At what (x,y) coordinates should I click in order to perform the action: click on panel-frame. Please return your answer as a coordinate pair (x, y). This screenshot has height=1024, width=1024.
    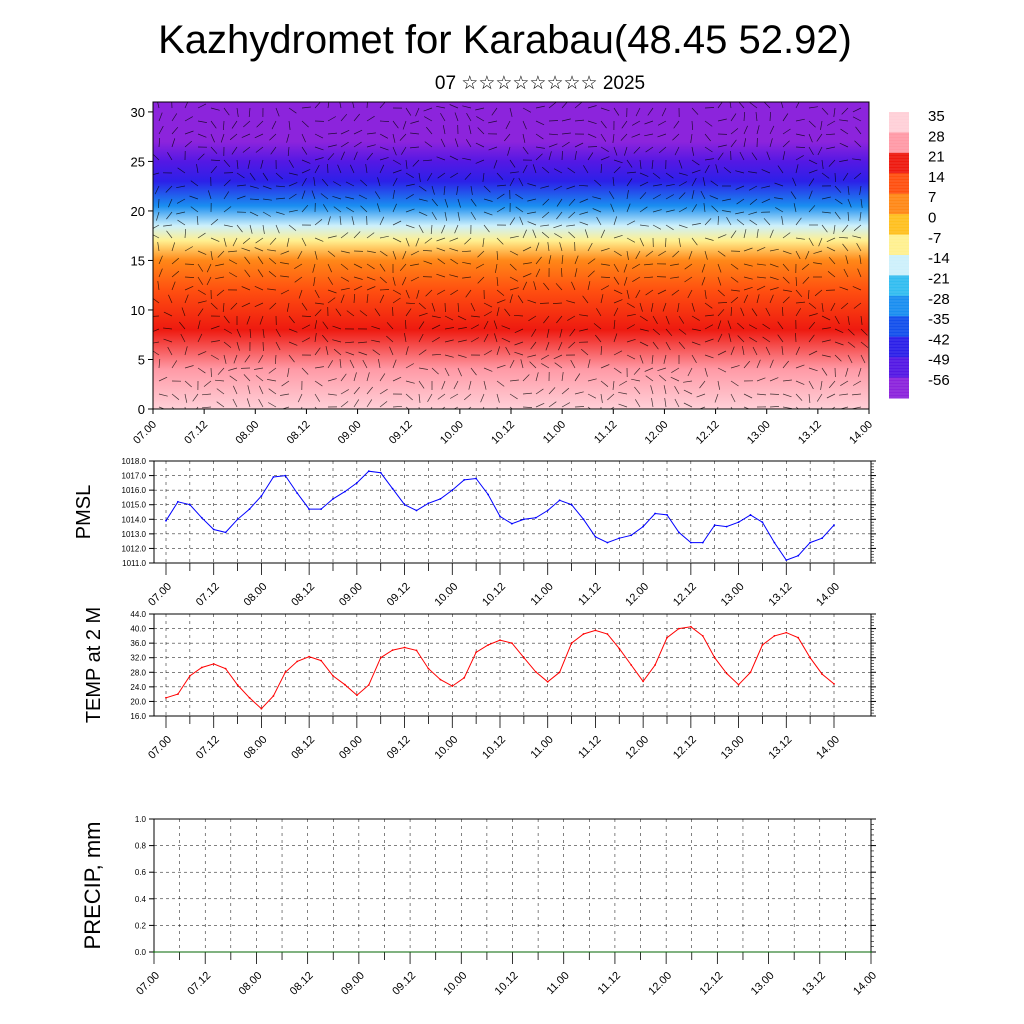
    Looking at the image, I should click on (512, 512).